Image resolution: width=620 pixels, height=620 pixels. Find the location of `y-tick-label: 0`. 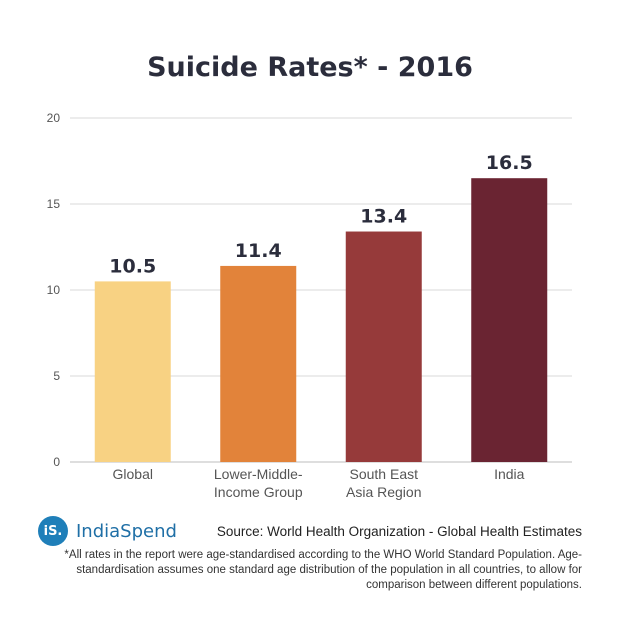

y-tick-label: 0 is located at coordinates (56, 462).